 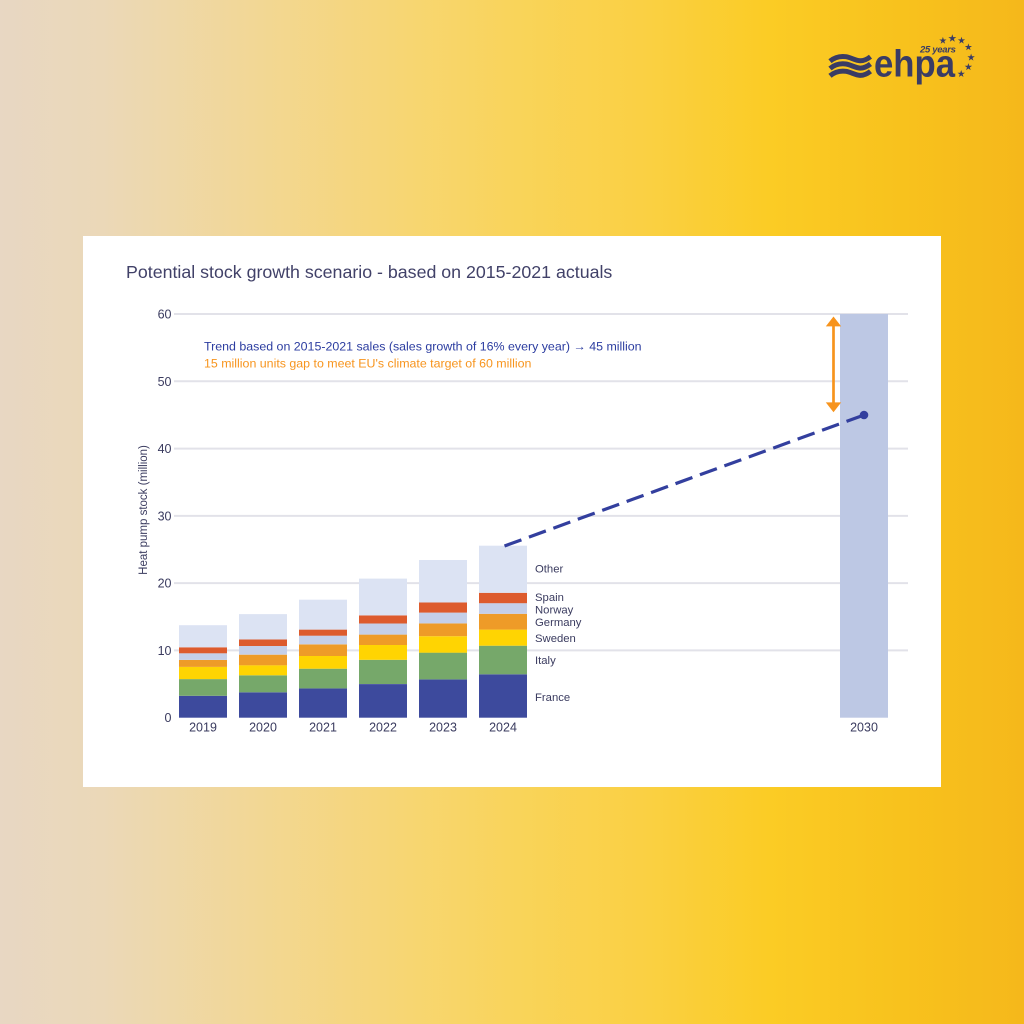 I want to click on svg-text: Germany, so click(x=558, y=623).